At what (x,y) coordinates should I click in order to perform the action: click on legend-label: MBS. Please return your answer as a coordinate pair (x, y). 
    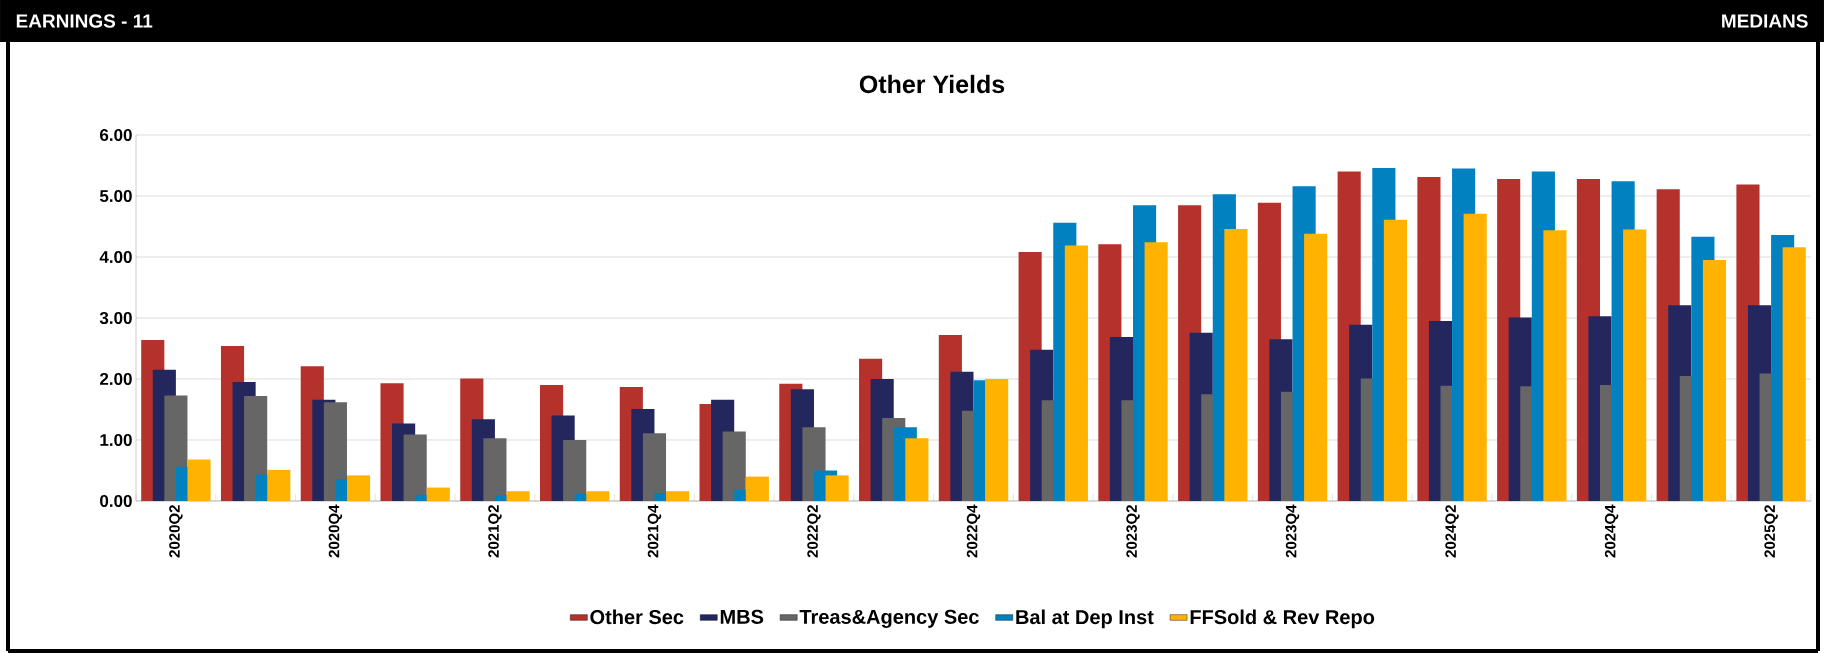
    Looking at the image, I should click on (742, 616).